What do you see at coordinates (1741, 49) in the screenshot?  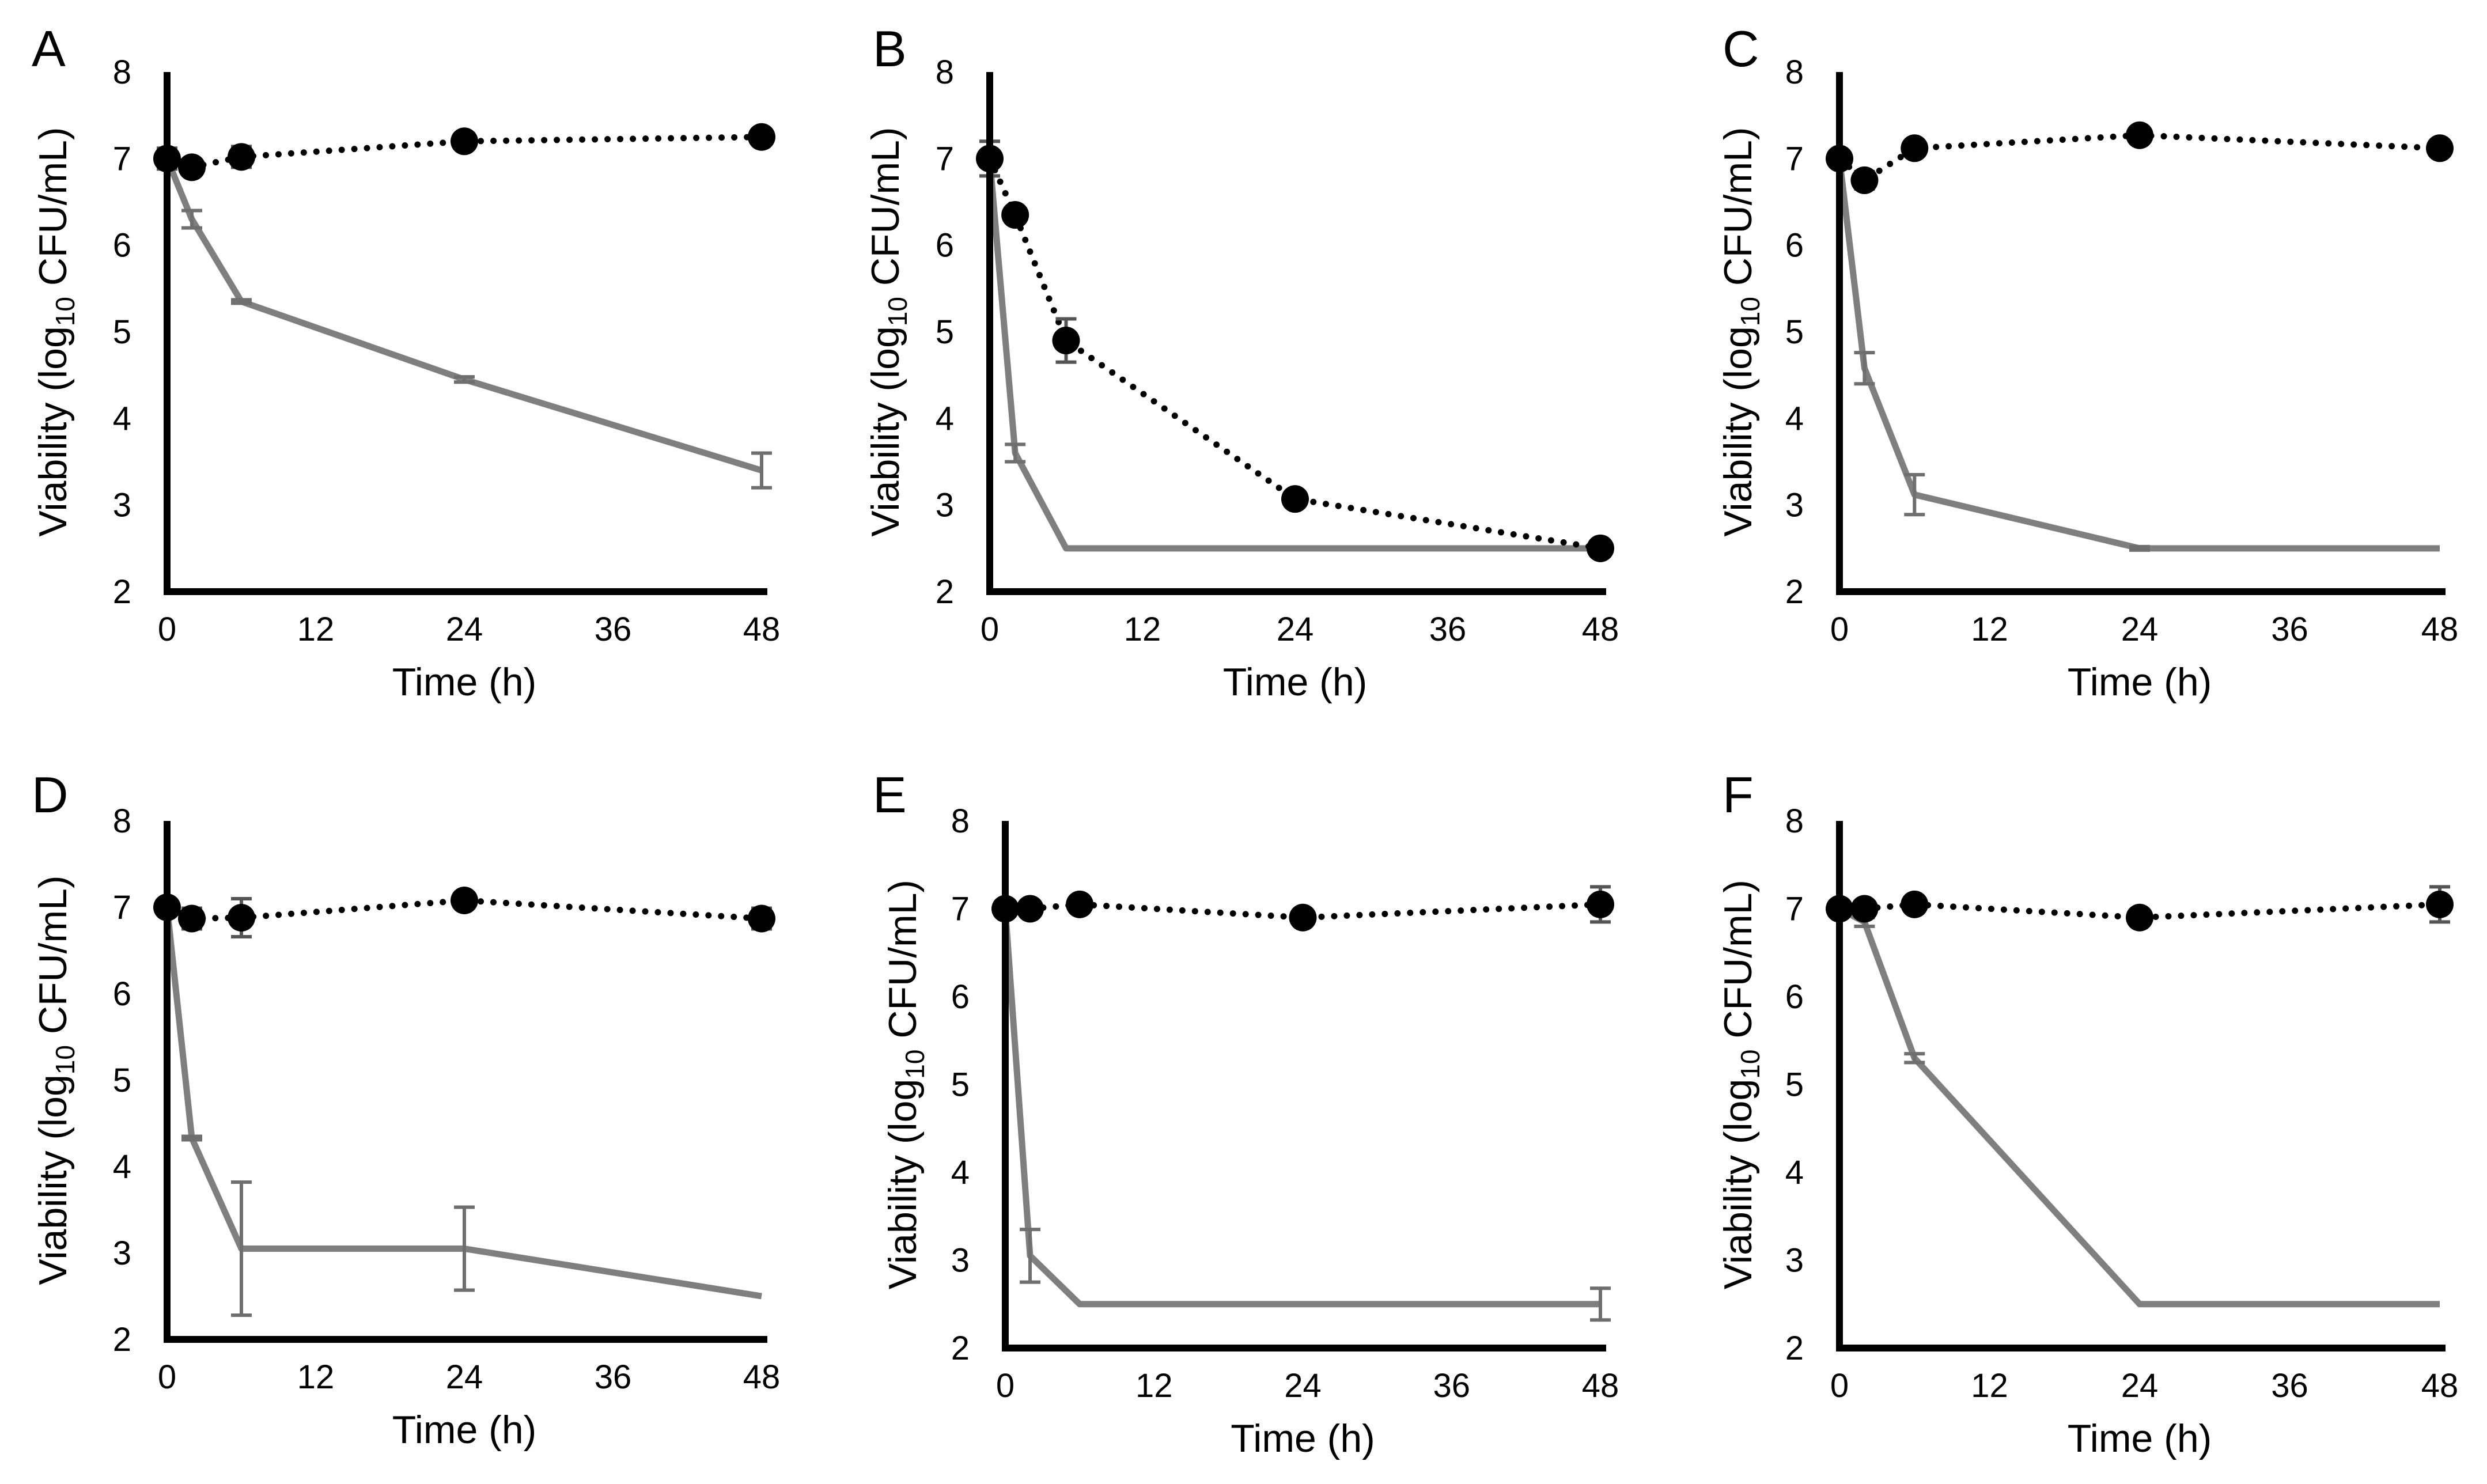 I see `panel-letter: C` at bounding box center [1741, 49].